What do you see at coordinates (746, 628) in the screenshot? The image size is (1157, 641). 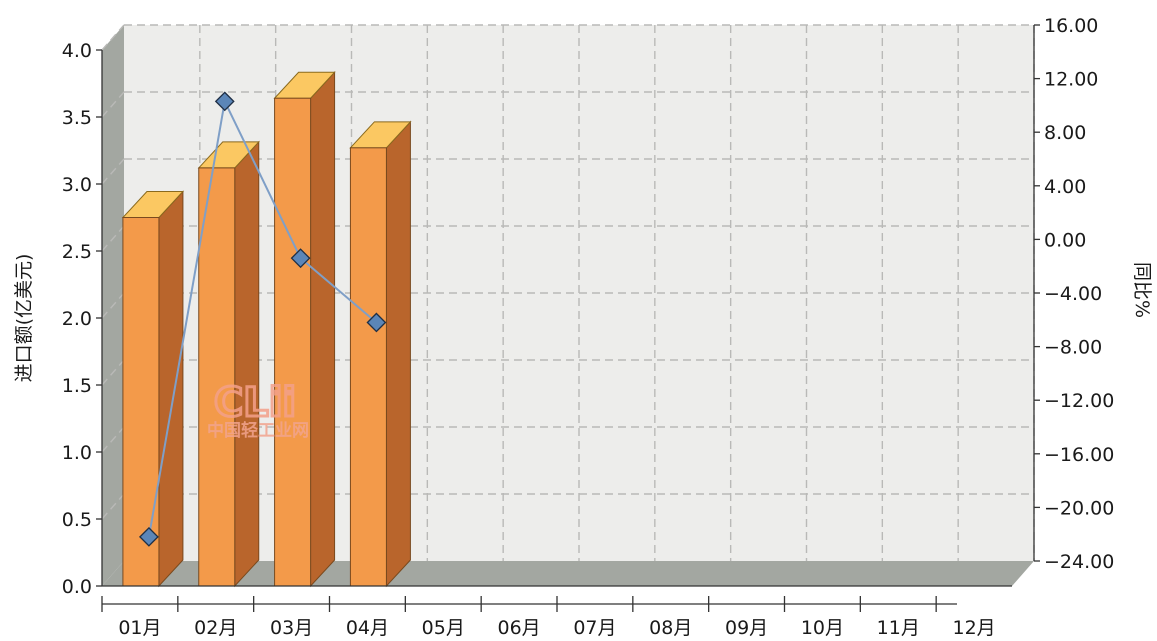 I see `x-tick-label: 09月` at bounding box center [746, 628].